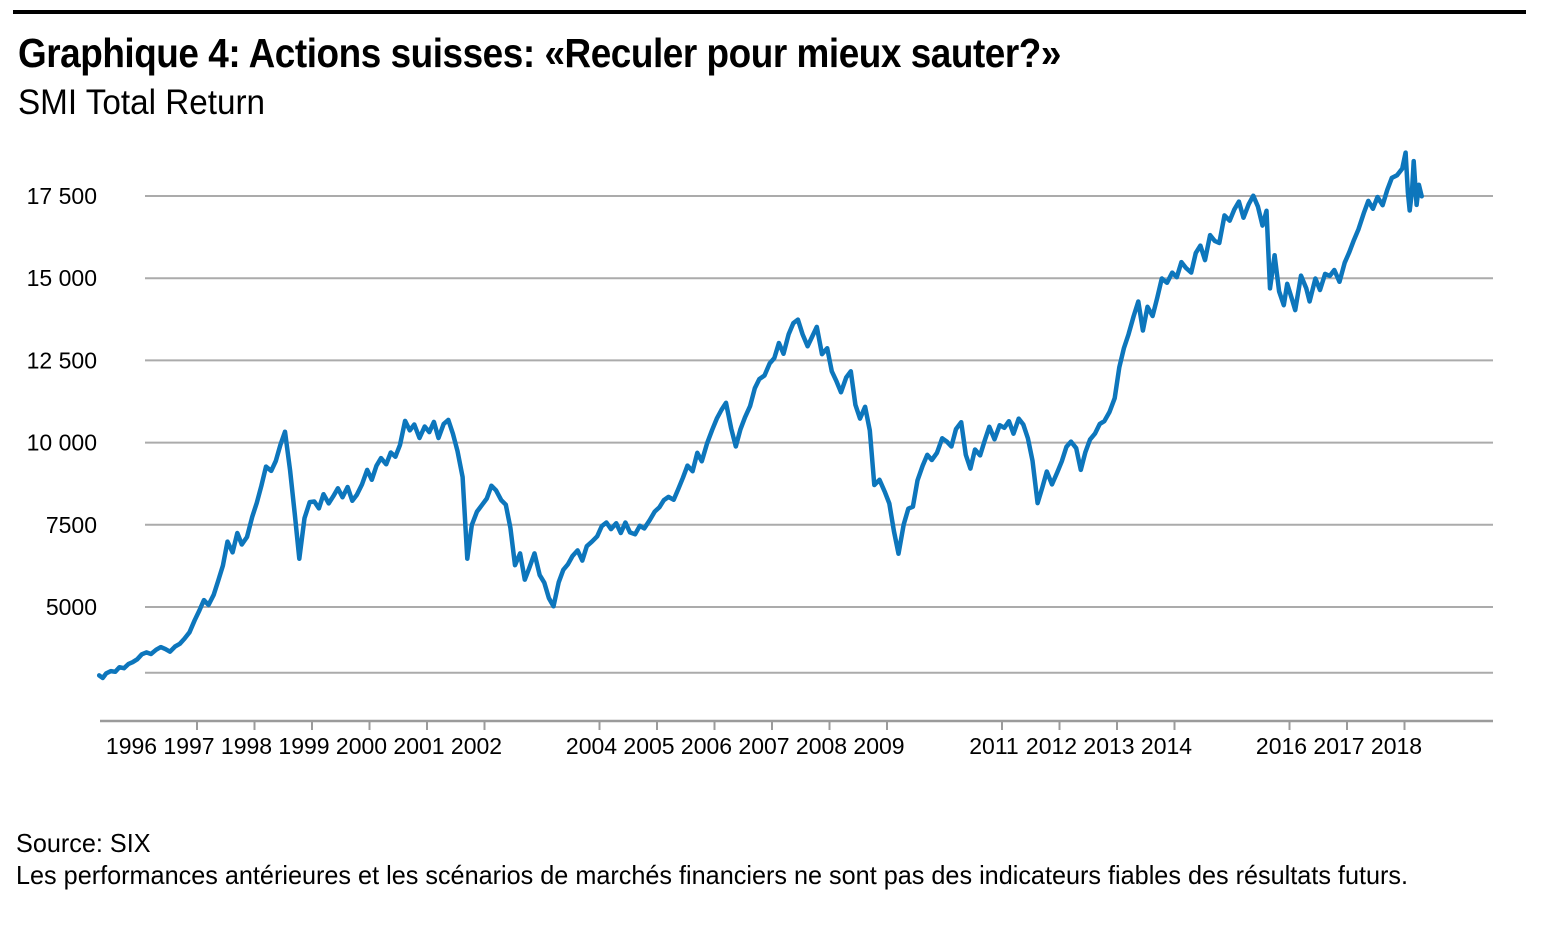 The width and height of the screenshot is (1547, 926). I want to click on x-axis-label: 2014, so click(1166, 746).